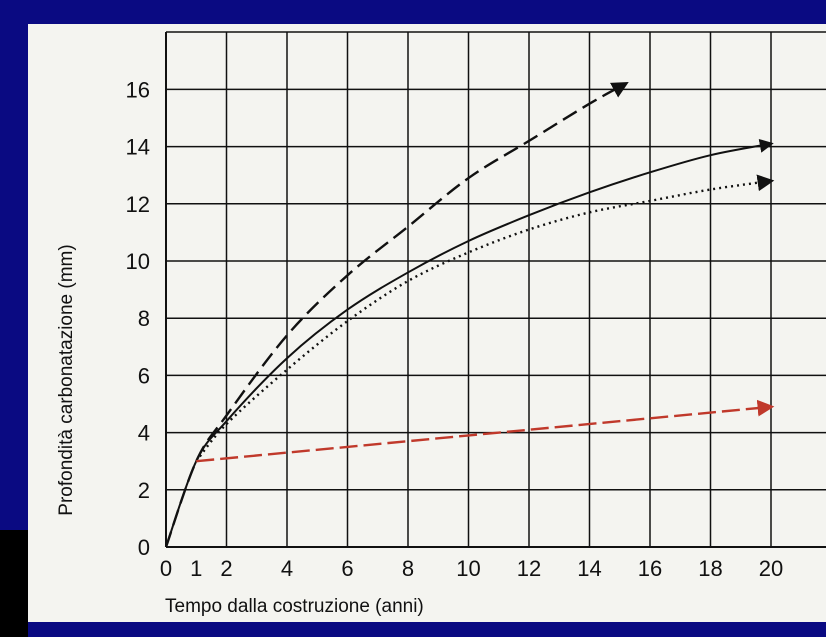 The image size is (826, 637). What do you see at coordinates (529, 568) in the screenshot?
I see `x-tick-label: 12` at bounding box center [529, 568].